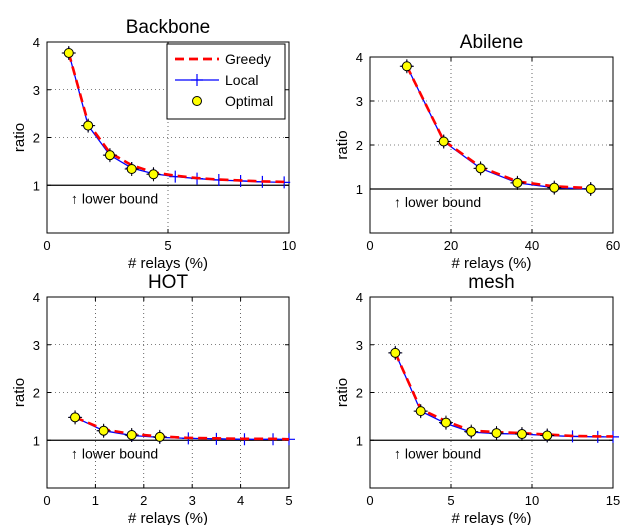 The image size is (623, 525). I want to click on x-tick-label: 15, so click(613, 500).